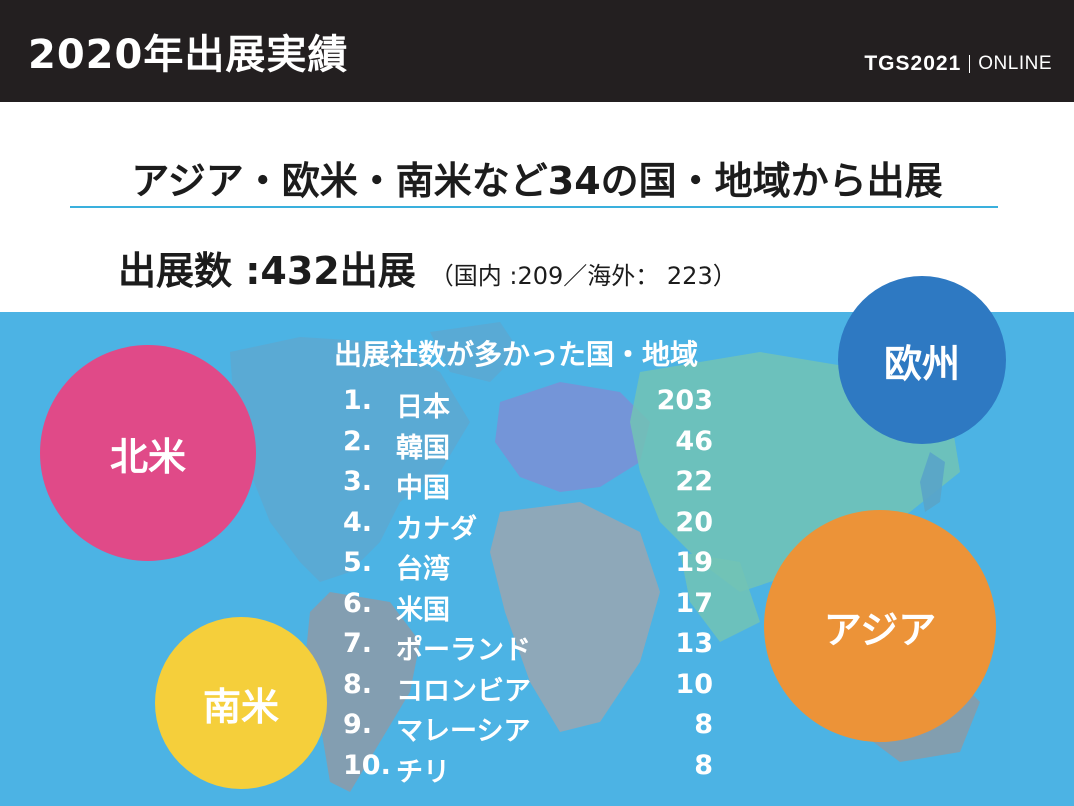 Image resolution: width=1074 pixels, height=806 pixels. I want to click on region-circle-south-america: 南米, so click(241, 703).